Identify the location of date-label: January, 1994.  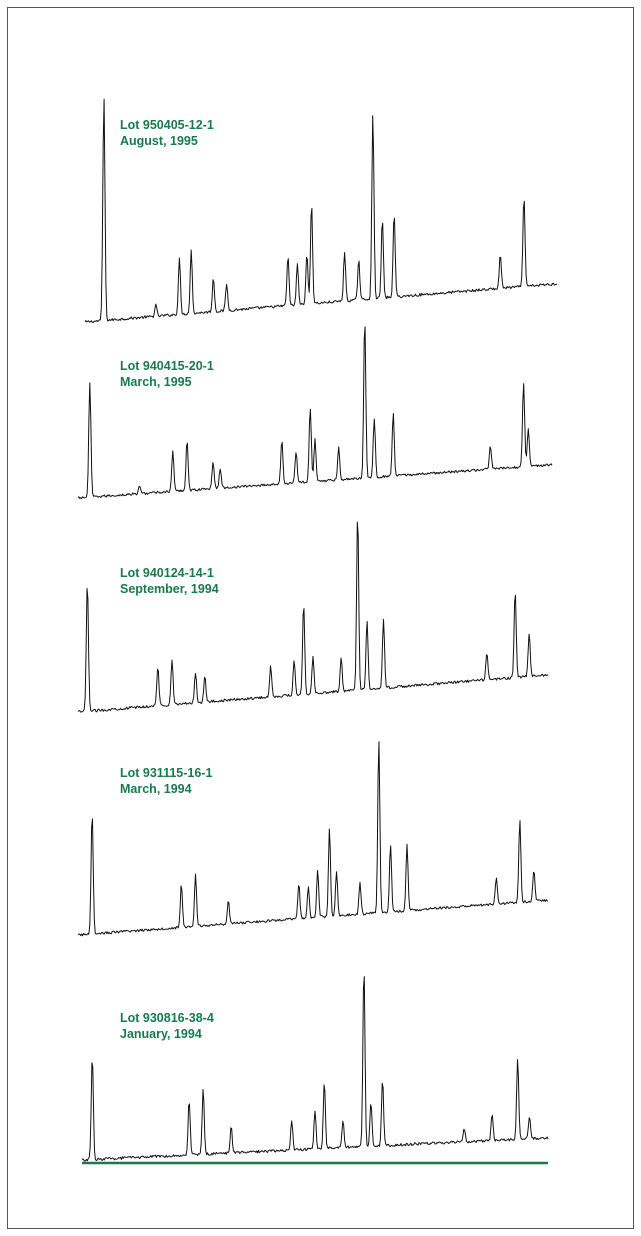
(161, 1034).